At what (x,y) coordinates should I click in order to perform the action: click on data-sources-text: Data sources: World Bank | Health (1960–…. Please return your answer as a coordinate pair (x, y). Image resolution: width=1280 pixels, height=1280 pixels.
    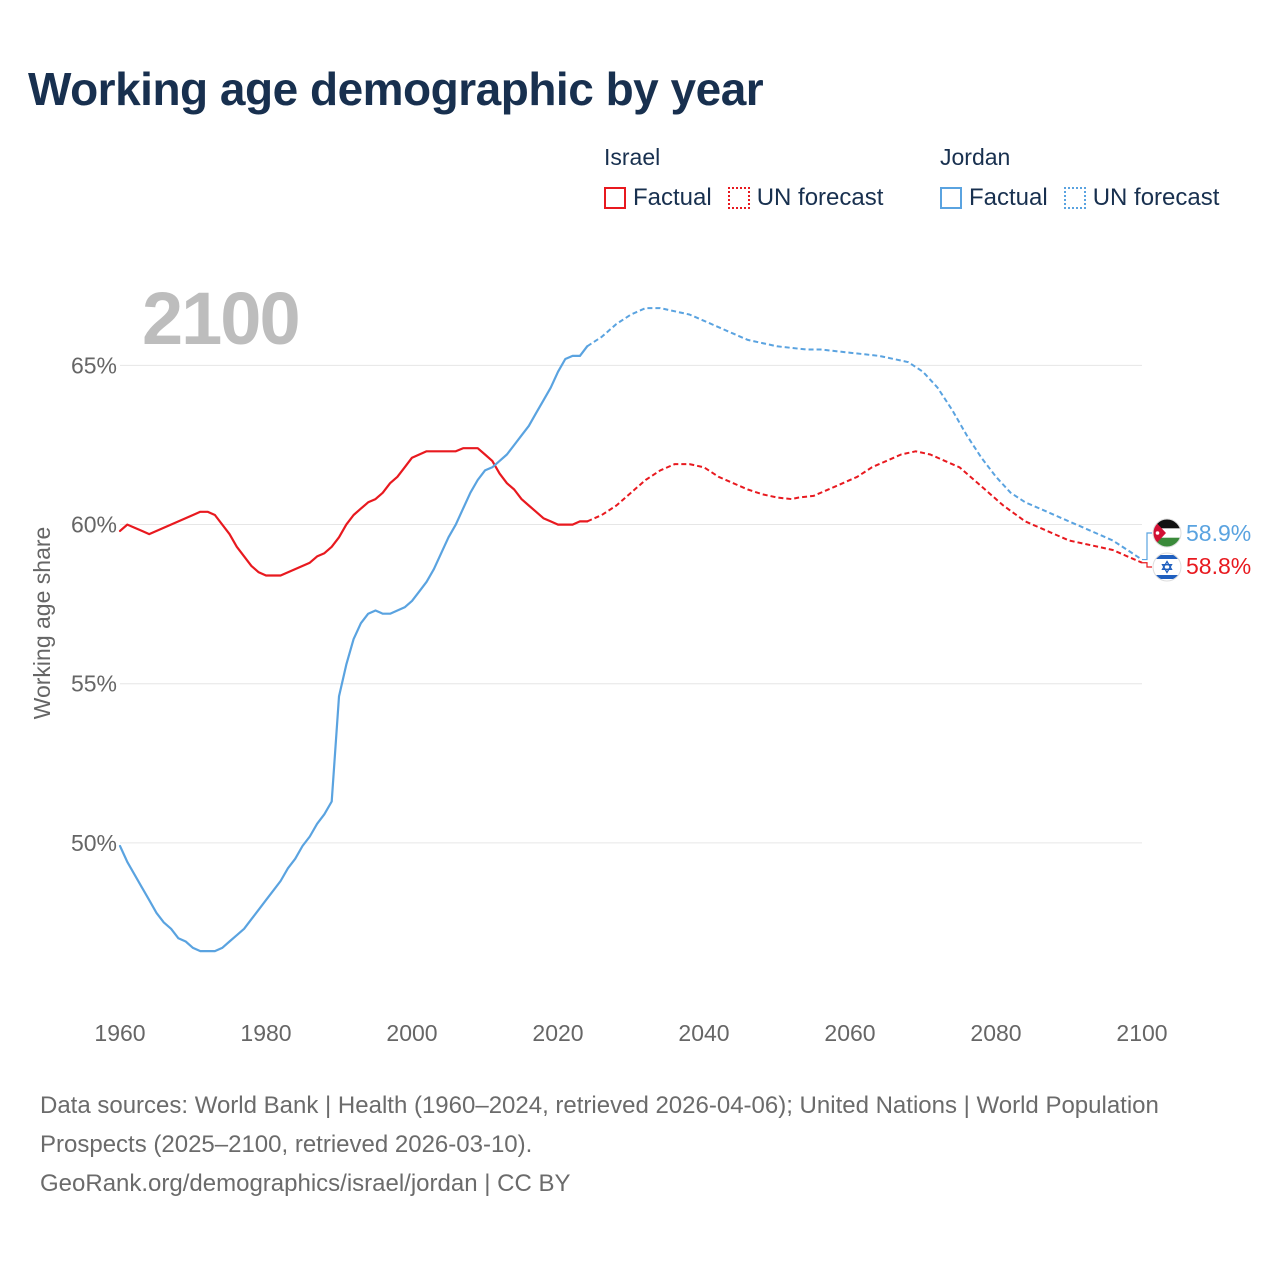
    Looking at the image, I should click on (599, 1125).